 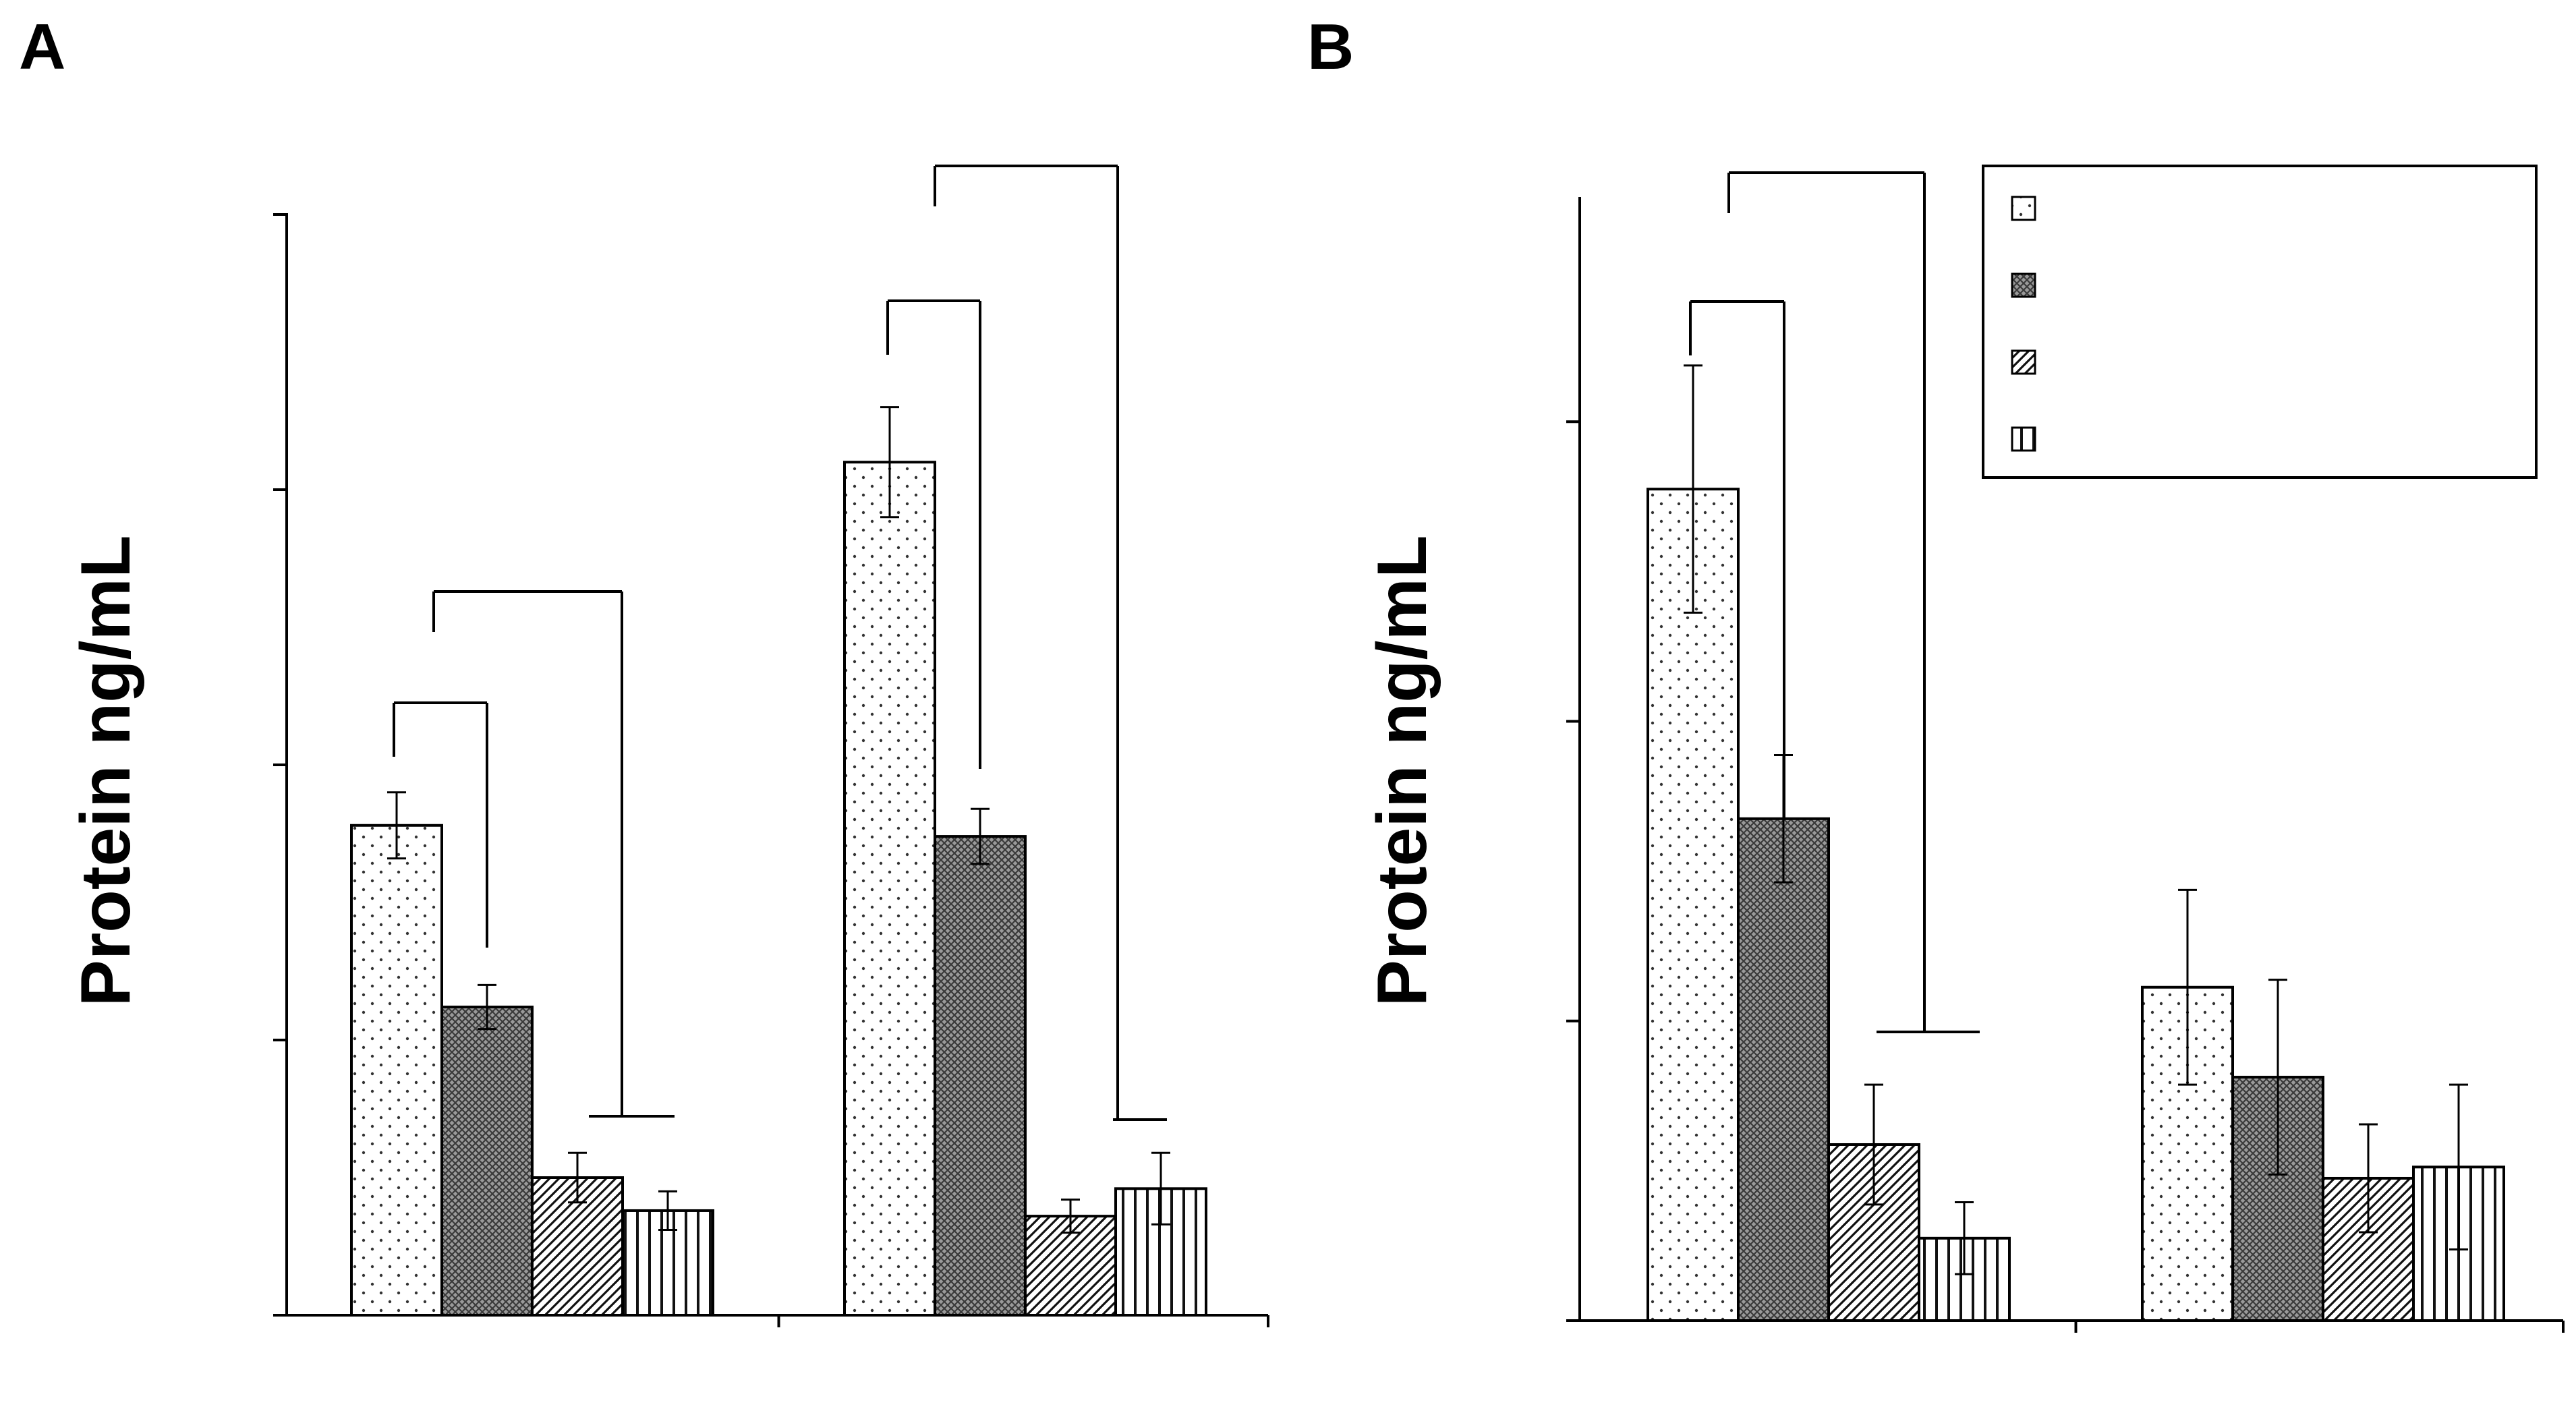 I want to click on legend-swatch-dots, so click(x=2023, y=208).